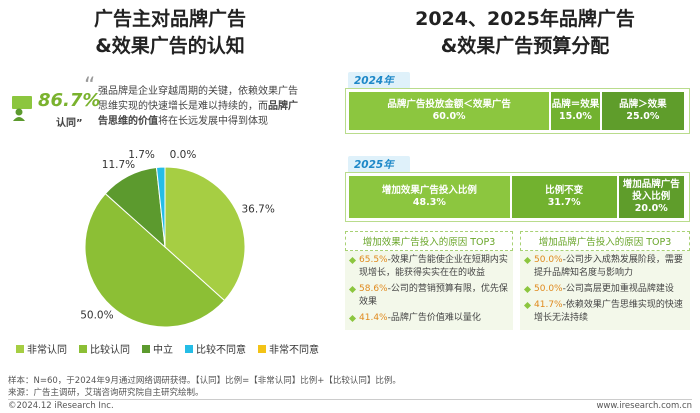  Describe the element at coordinates (213, 121) in the screenshot. I see `quote-text: 将在长远发展中得到体现` at that location.